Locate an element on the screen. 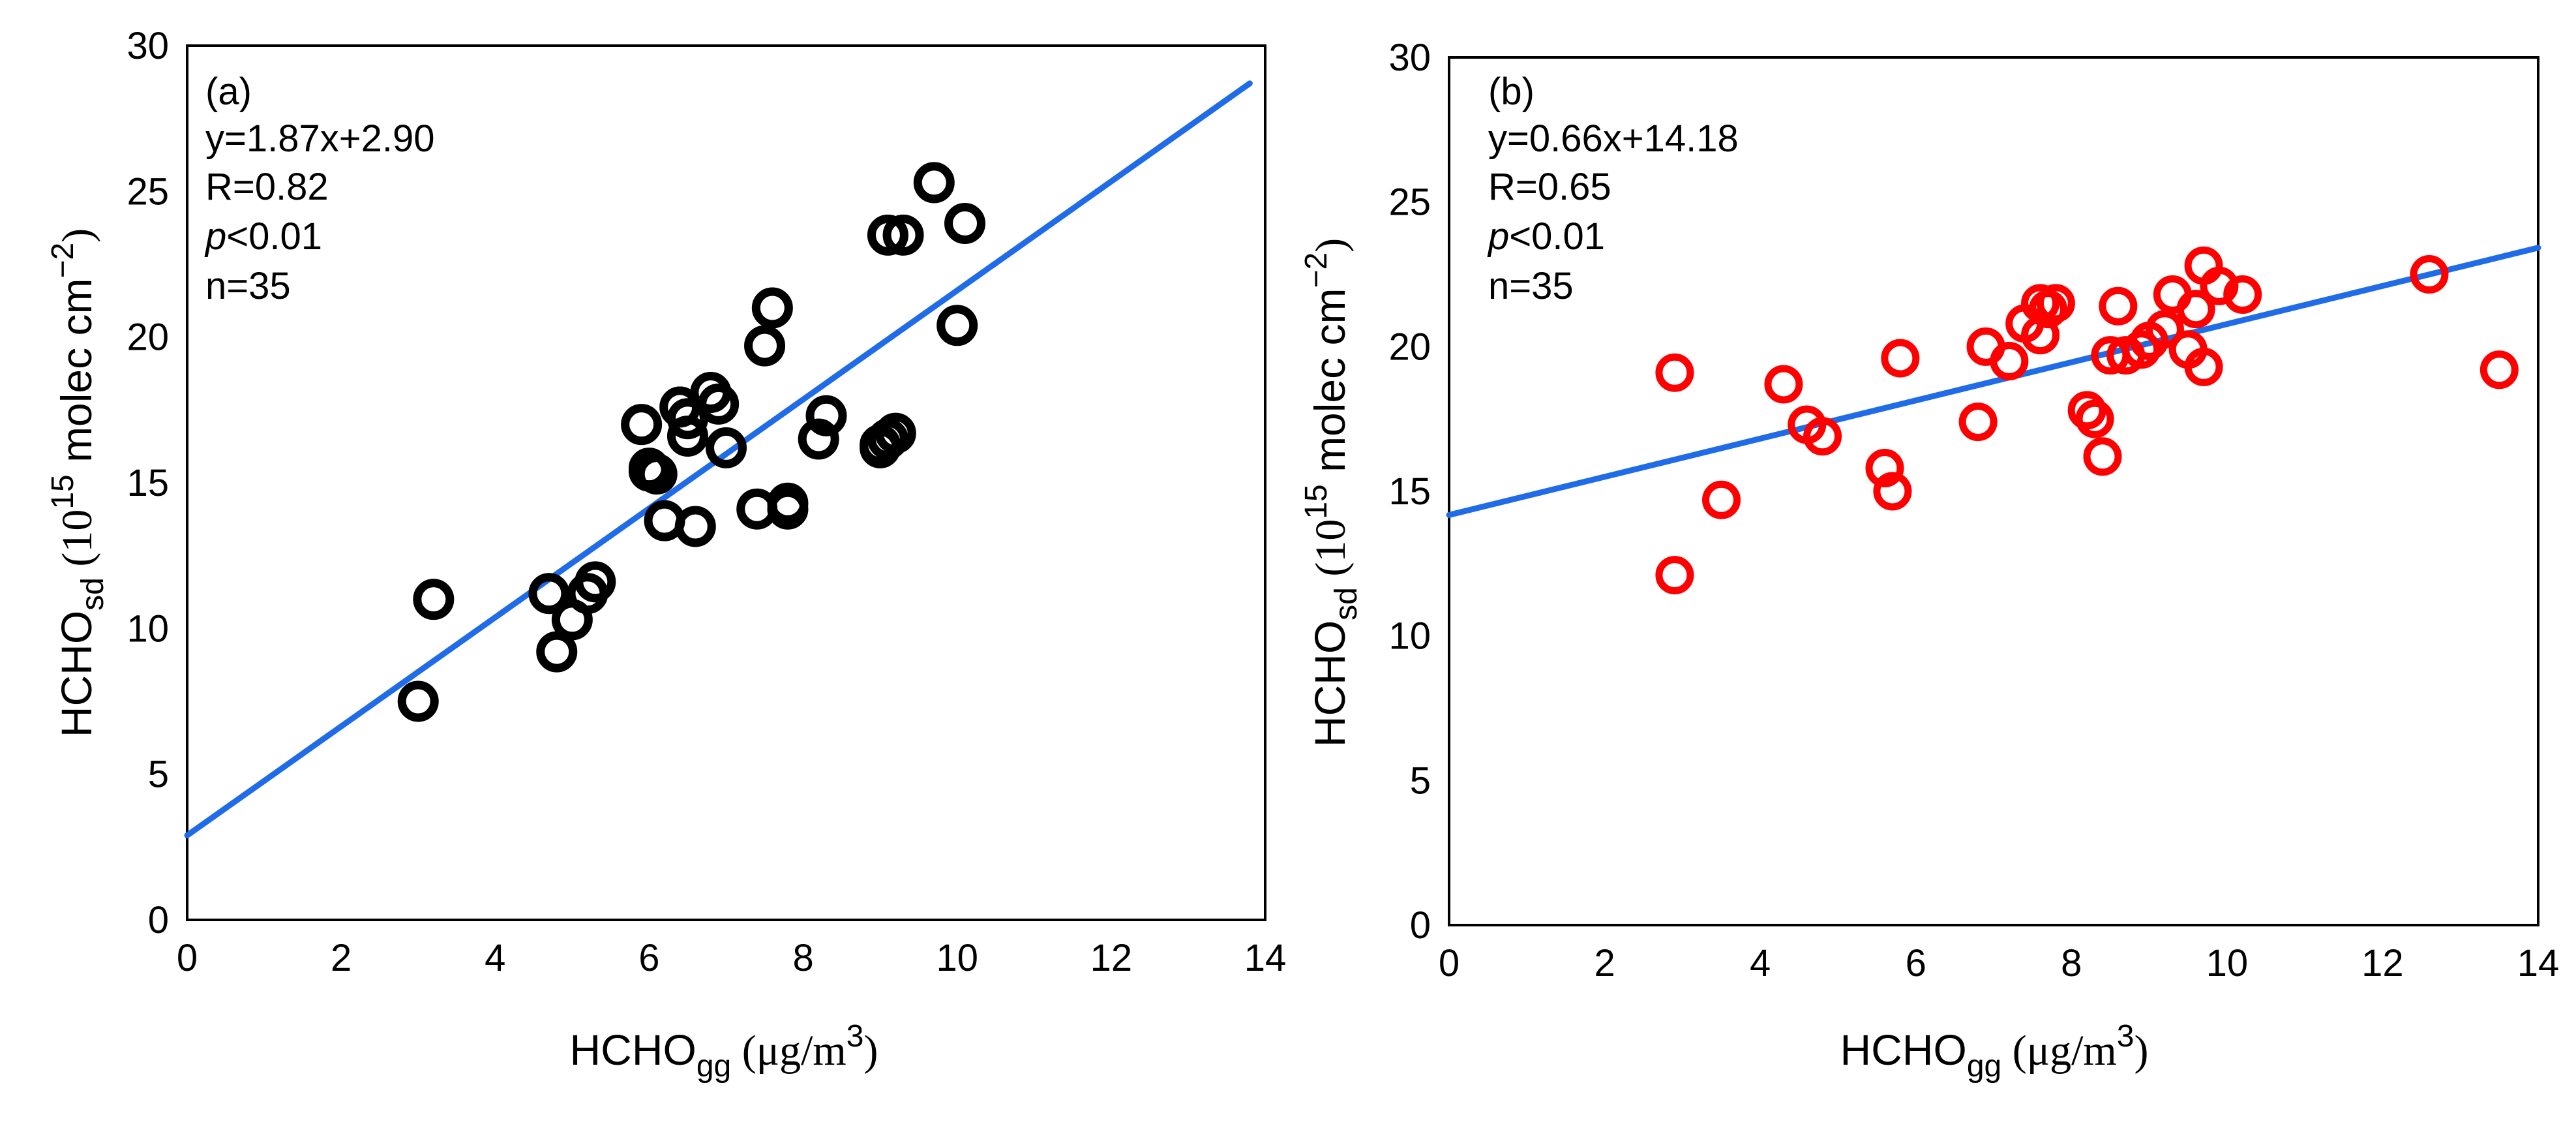  ylabel-b-main: HCHO is located at coordinates (1330, 683).